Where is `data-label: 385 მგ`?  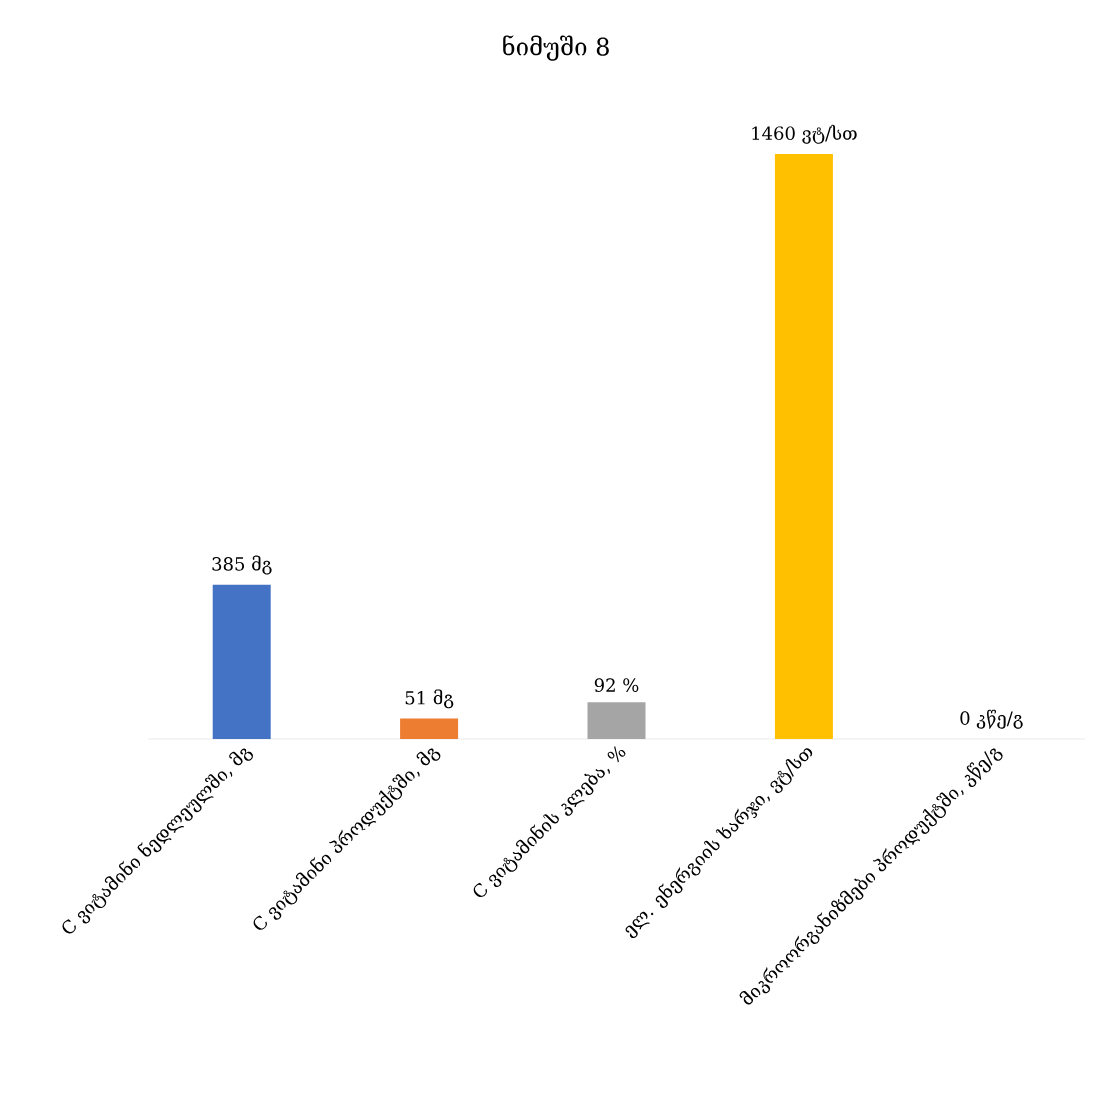 data-label: 385 მგ is located at coordinates (242, 565).